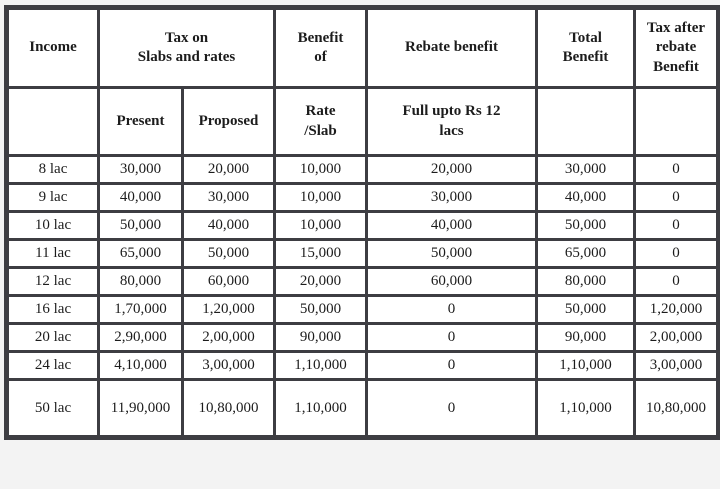 The image size is (720, 489). I want to click on cell-present: 40,000, so click(140, 197).